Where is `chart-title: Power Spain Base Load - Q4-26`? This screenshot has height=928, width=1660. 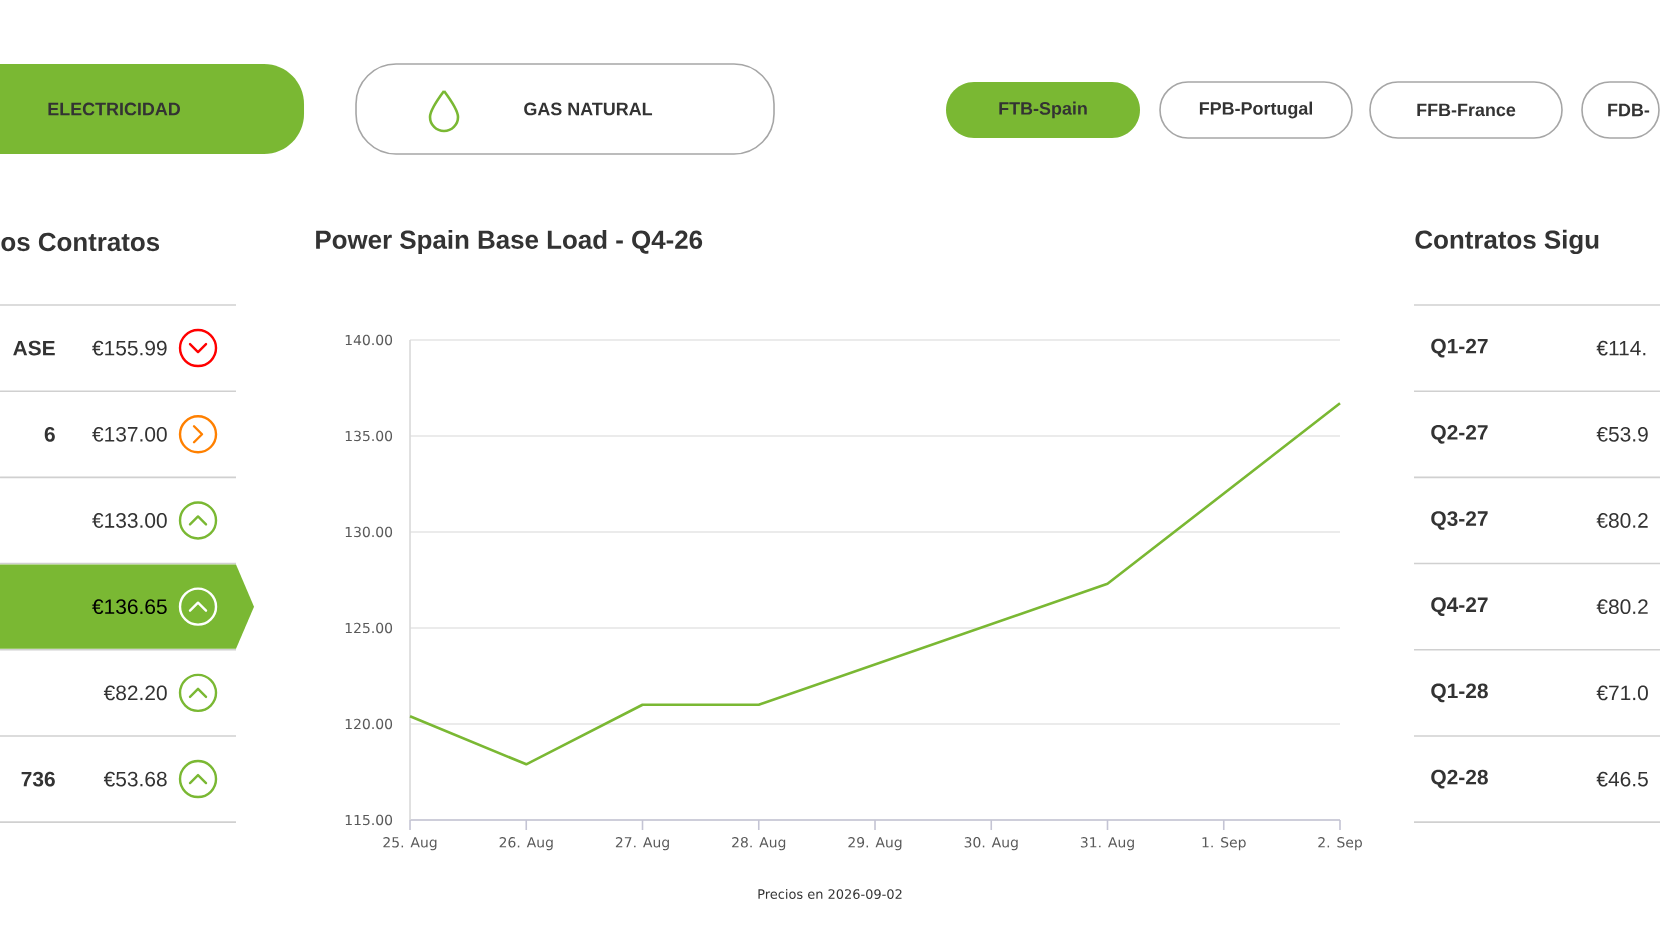
chart-title: Power Spain Base Load - Q4-26 is located at coordinates (509, 242).